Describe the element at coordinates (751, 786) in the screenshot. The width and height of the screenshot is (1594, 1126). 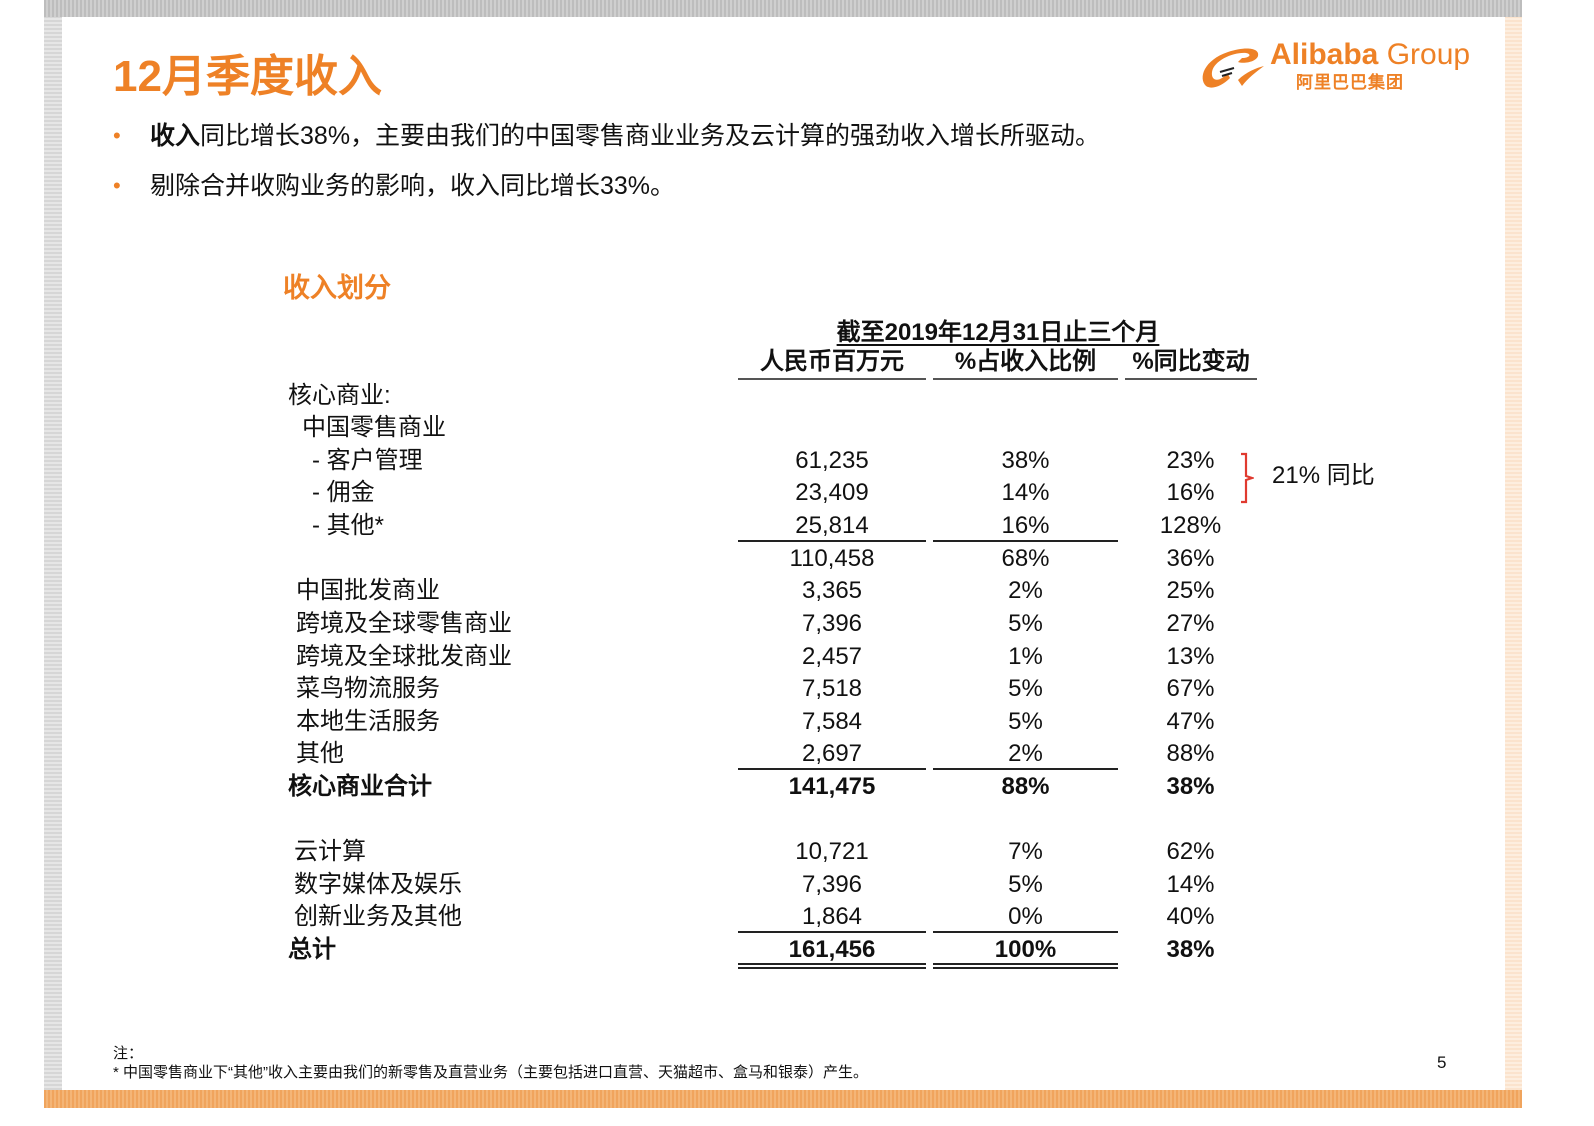
I see `table-row-core-commerce-total: 核心商业合计 141,475 88% 38%` at that location.